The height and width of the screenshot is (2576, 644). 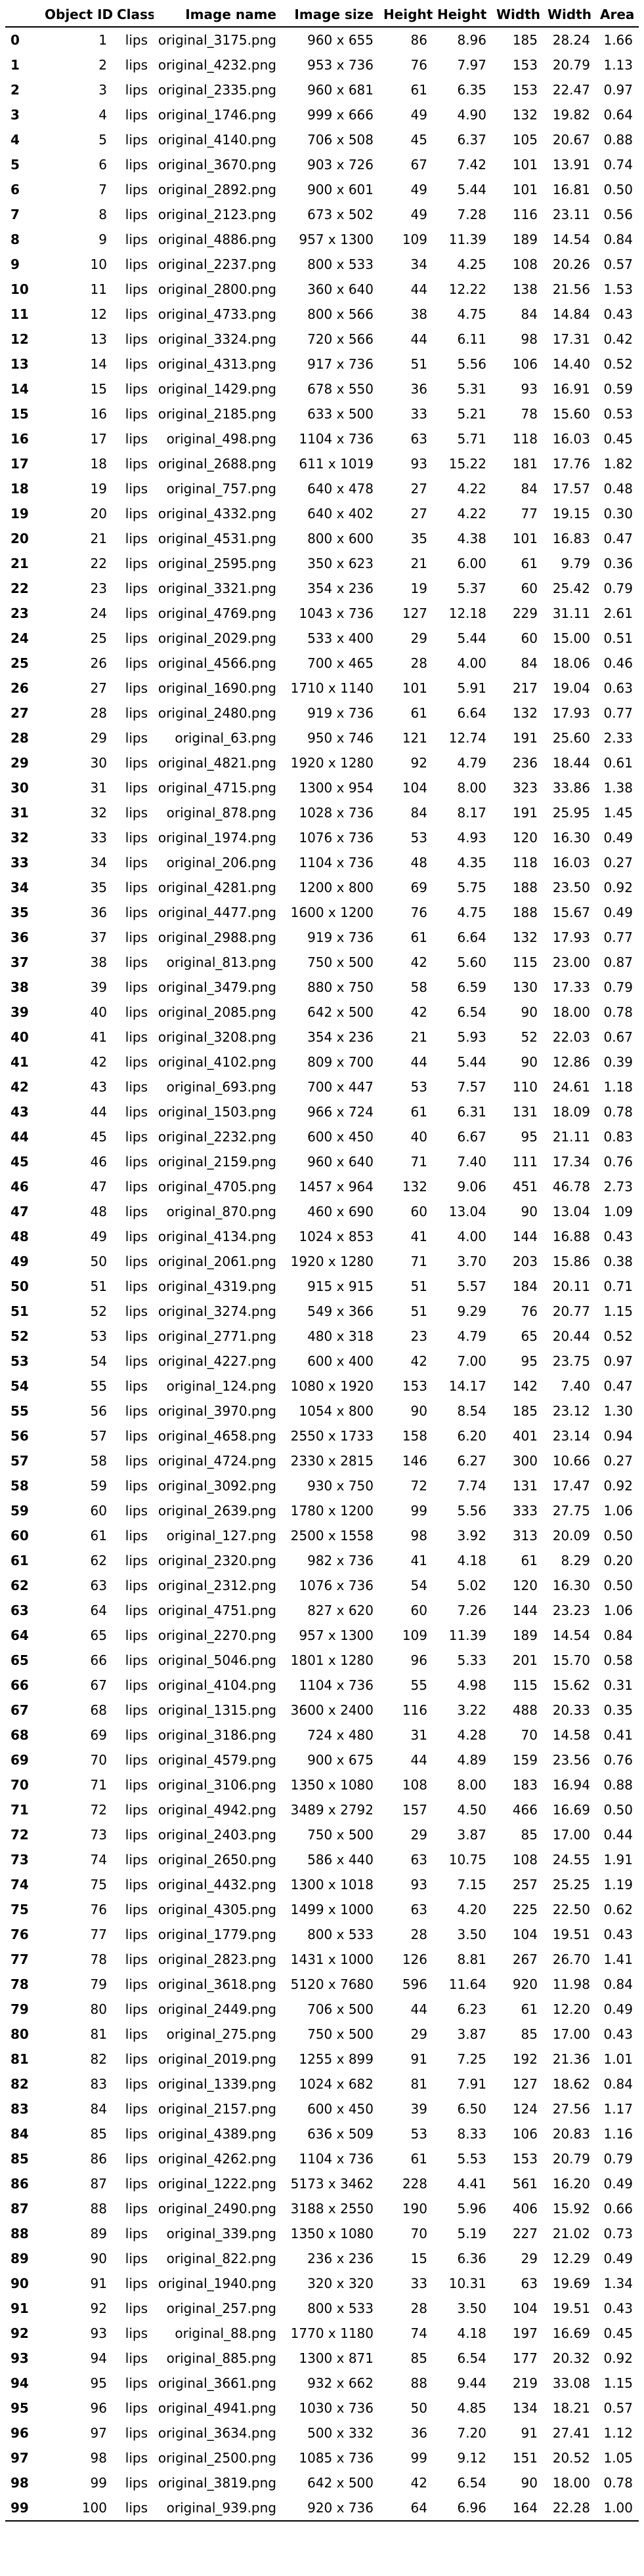 What do you see at coordinates (618, 1959) in the screenshot?
I see `area-cell: 1.41` at bounding box center [618, 1959].